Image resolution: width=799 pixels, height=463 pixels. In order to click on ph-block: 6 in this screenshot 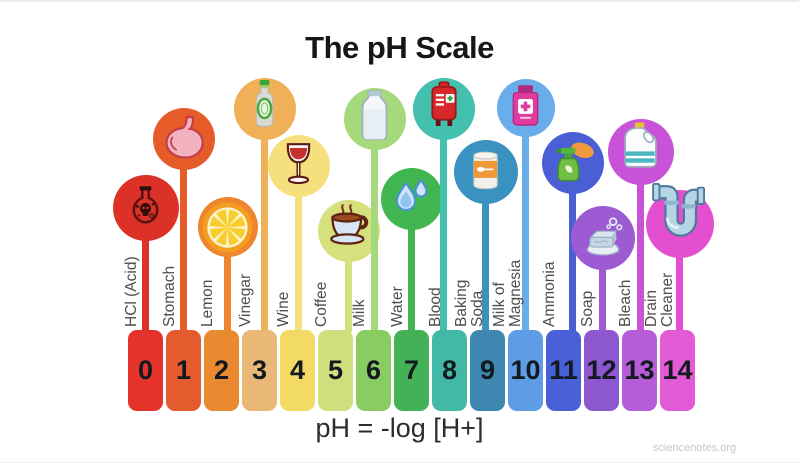, I will do `click(373, 370)`.